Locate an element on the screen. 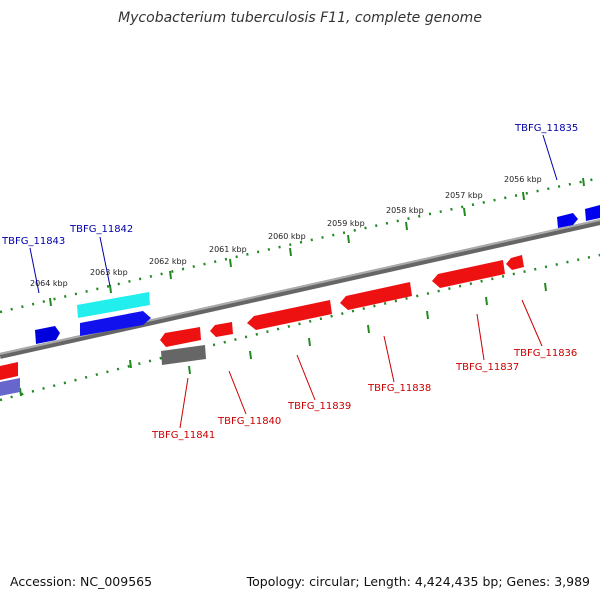  kbp-label: 2060 kbp is located at coordinates (287, 236).